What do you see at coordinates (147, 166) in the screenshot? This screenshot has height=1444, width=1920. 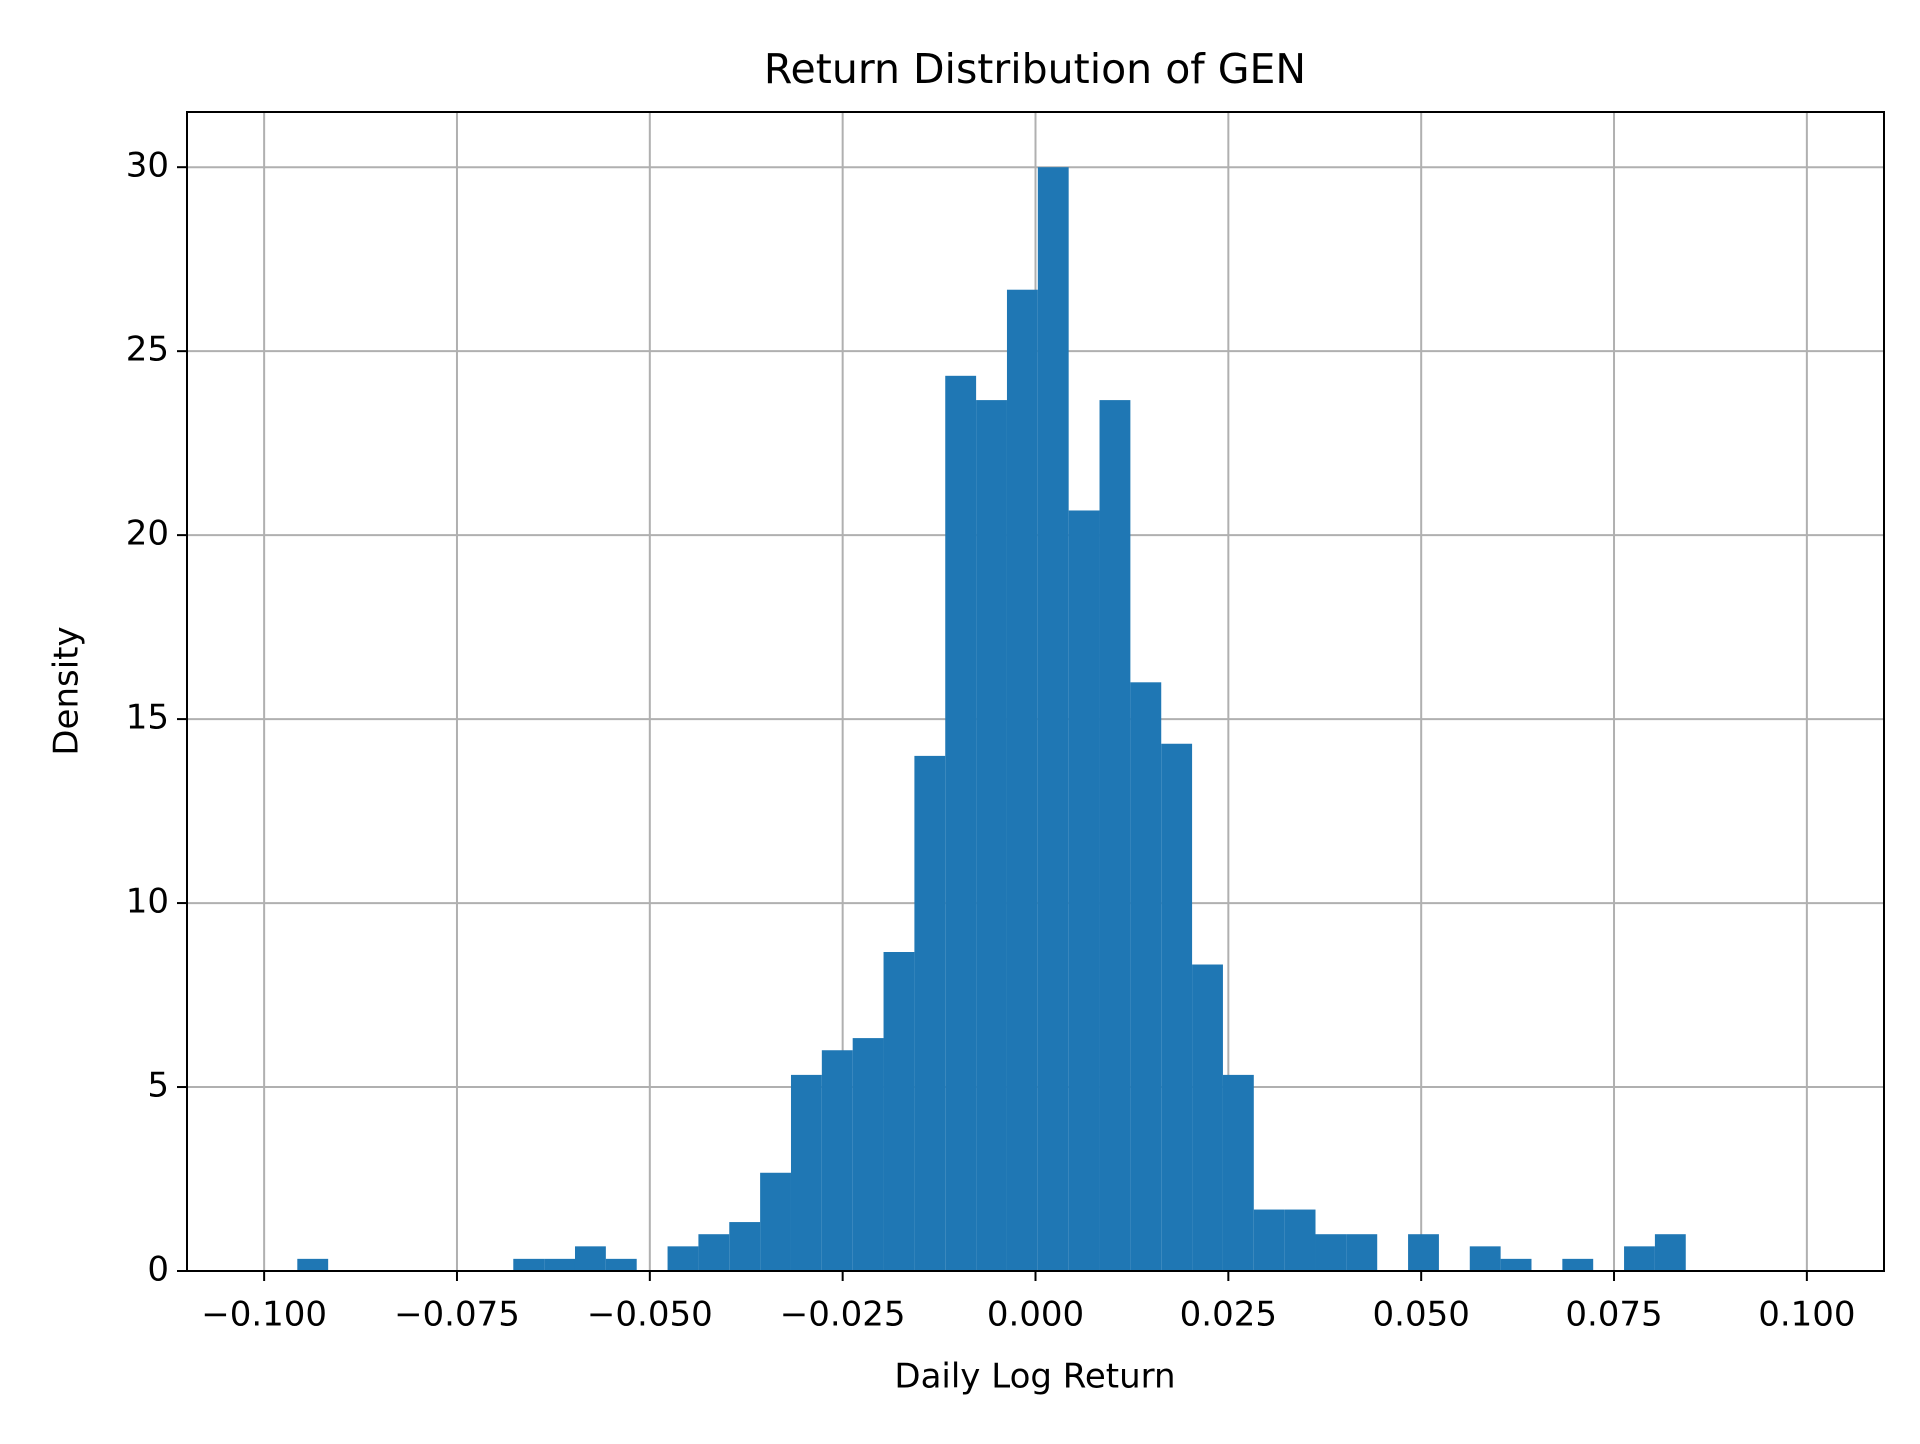 I see `y-tick-label: 30` at bounding box center [147, 166].